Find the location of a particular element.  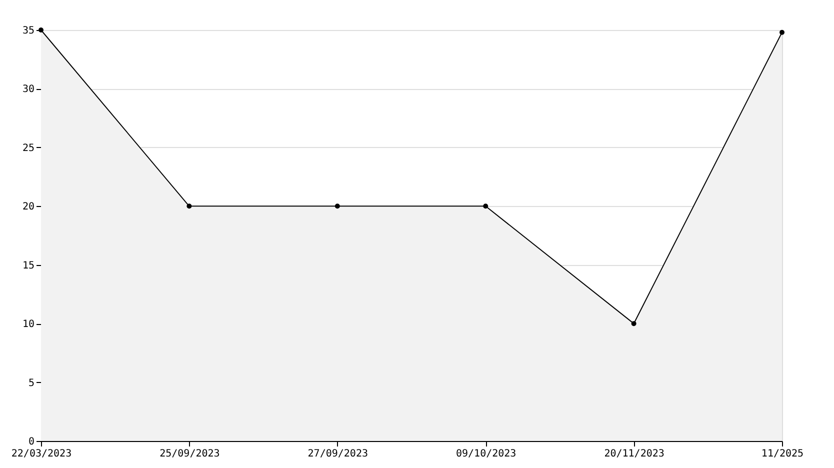

x-tick-label: 22/03/2023 is located at coordinates (41, 454).